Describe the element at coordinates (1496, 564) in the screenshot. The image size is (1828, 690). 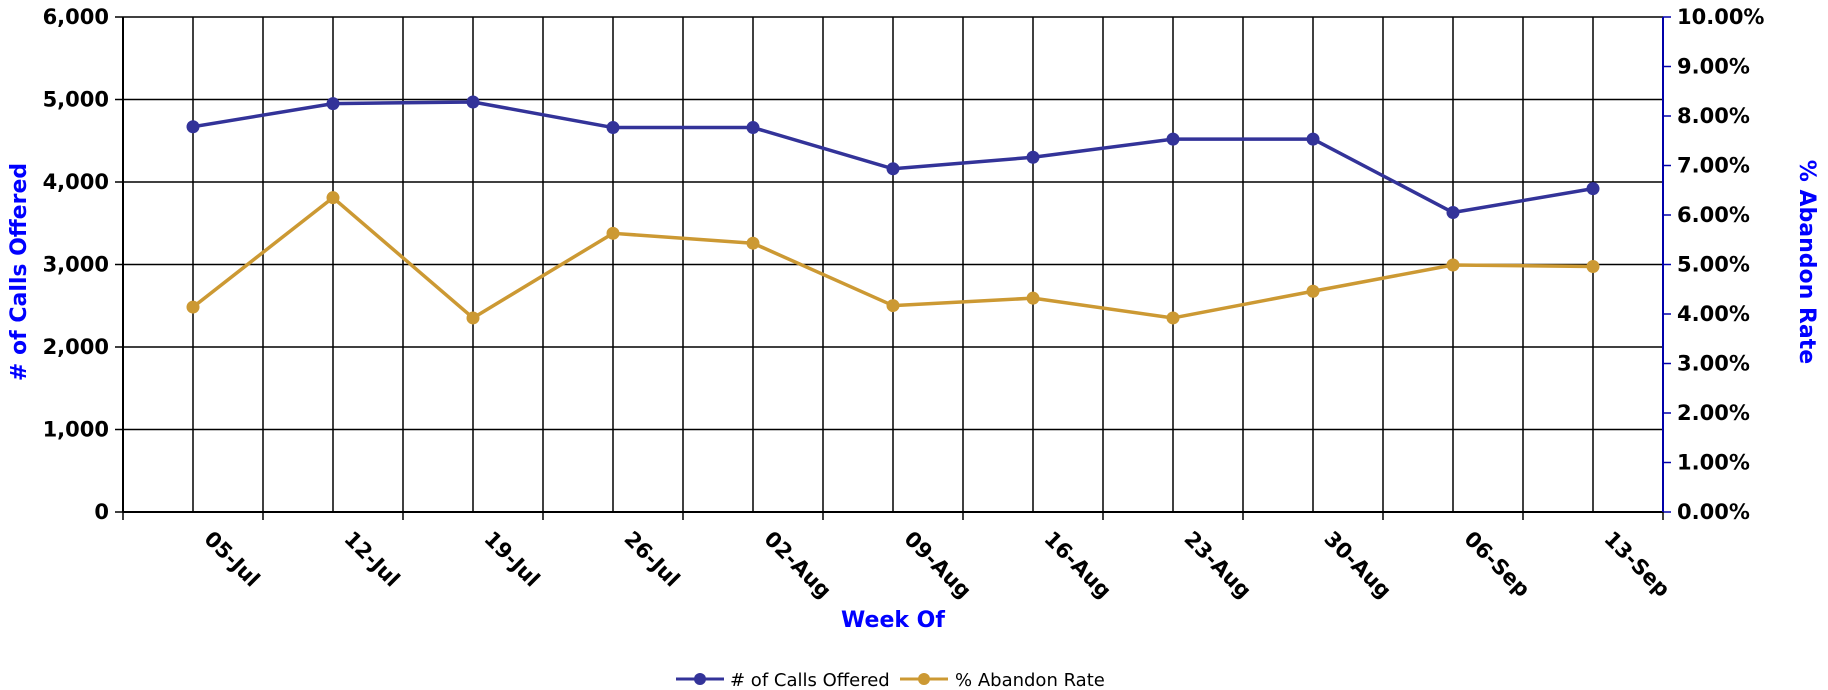
I see `x-axis-tick-label: 06-Sep` at that location.